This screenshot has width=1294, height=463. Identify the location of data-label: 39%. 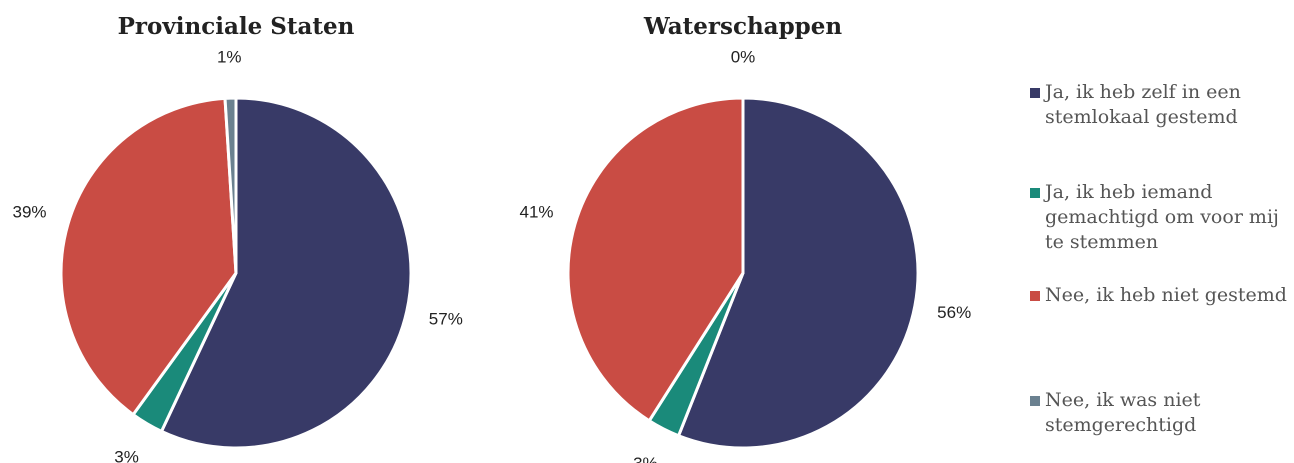
(30, 212).